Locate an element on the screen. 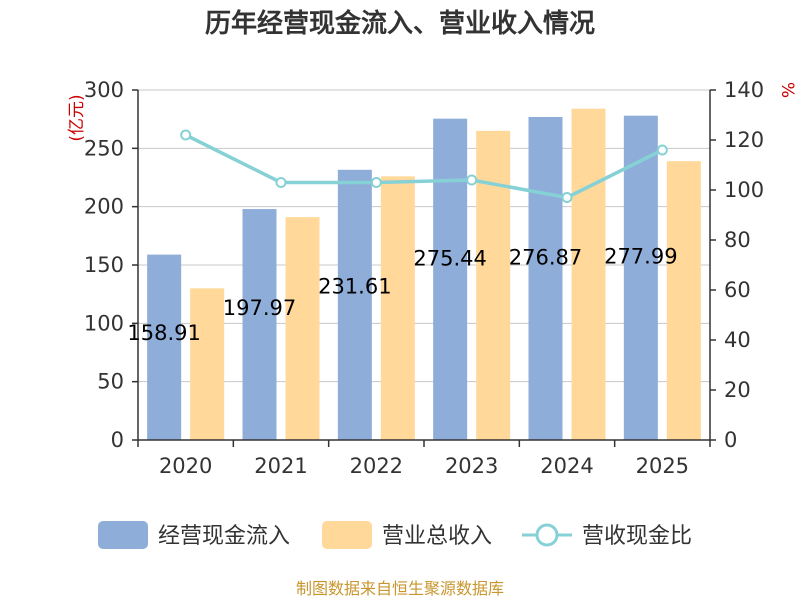 This screenshot has width=800, height=600. right-tick-label: 20 is located at coordinates (737, 390).